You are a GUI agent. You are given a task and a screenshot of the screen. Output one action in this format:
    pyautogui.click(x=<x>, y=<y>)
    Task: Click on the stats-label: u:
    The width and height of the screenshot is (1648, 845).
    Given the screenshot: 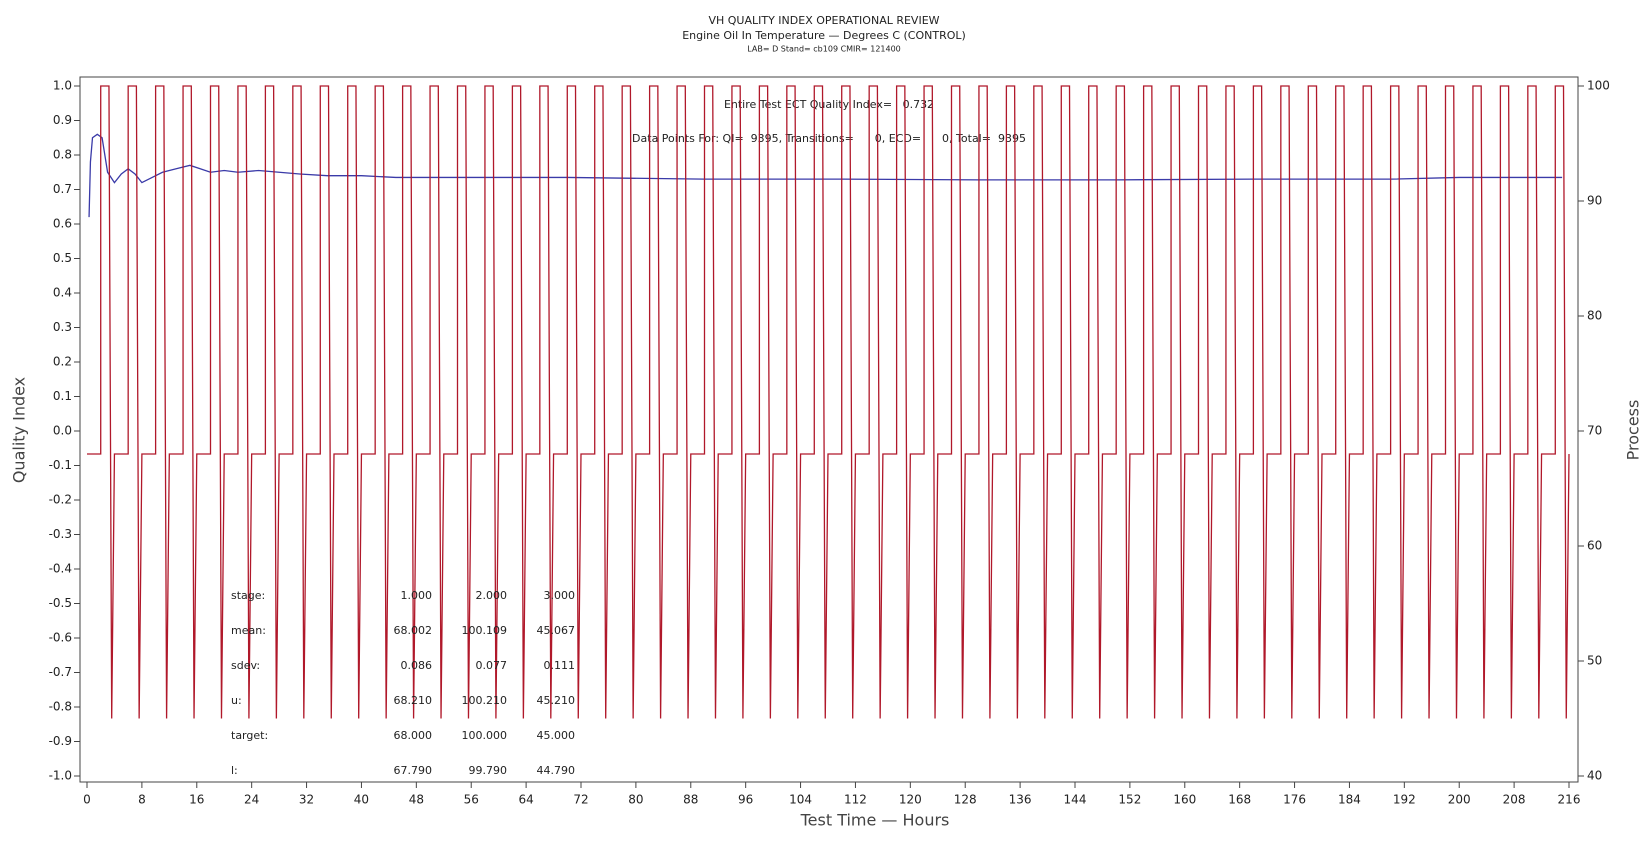 What is the action you would take?
    pyautogui.click(x=236, y=700)
    